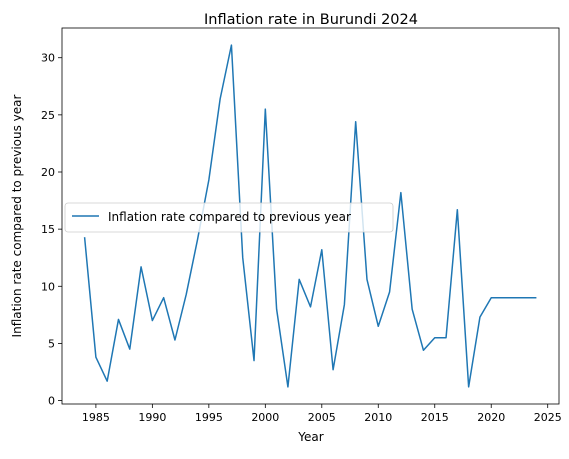  Describe the element at coordinates (322, 417) in the screenshot. I see `x-tick-label: 2005` at that location.